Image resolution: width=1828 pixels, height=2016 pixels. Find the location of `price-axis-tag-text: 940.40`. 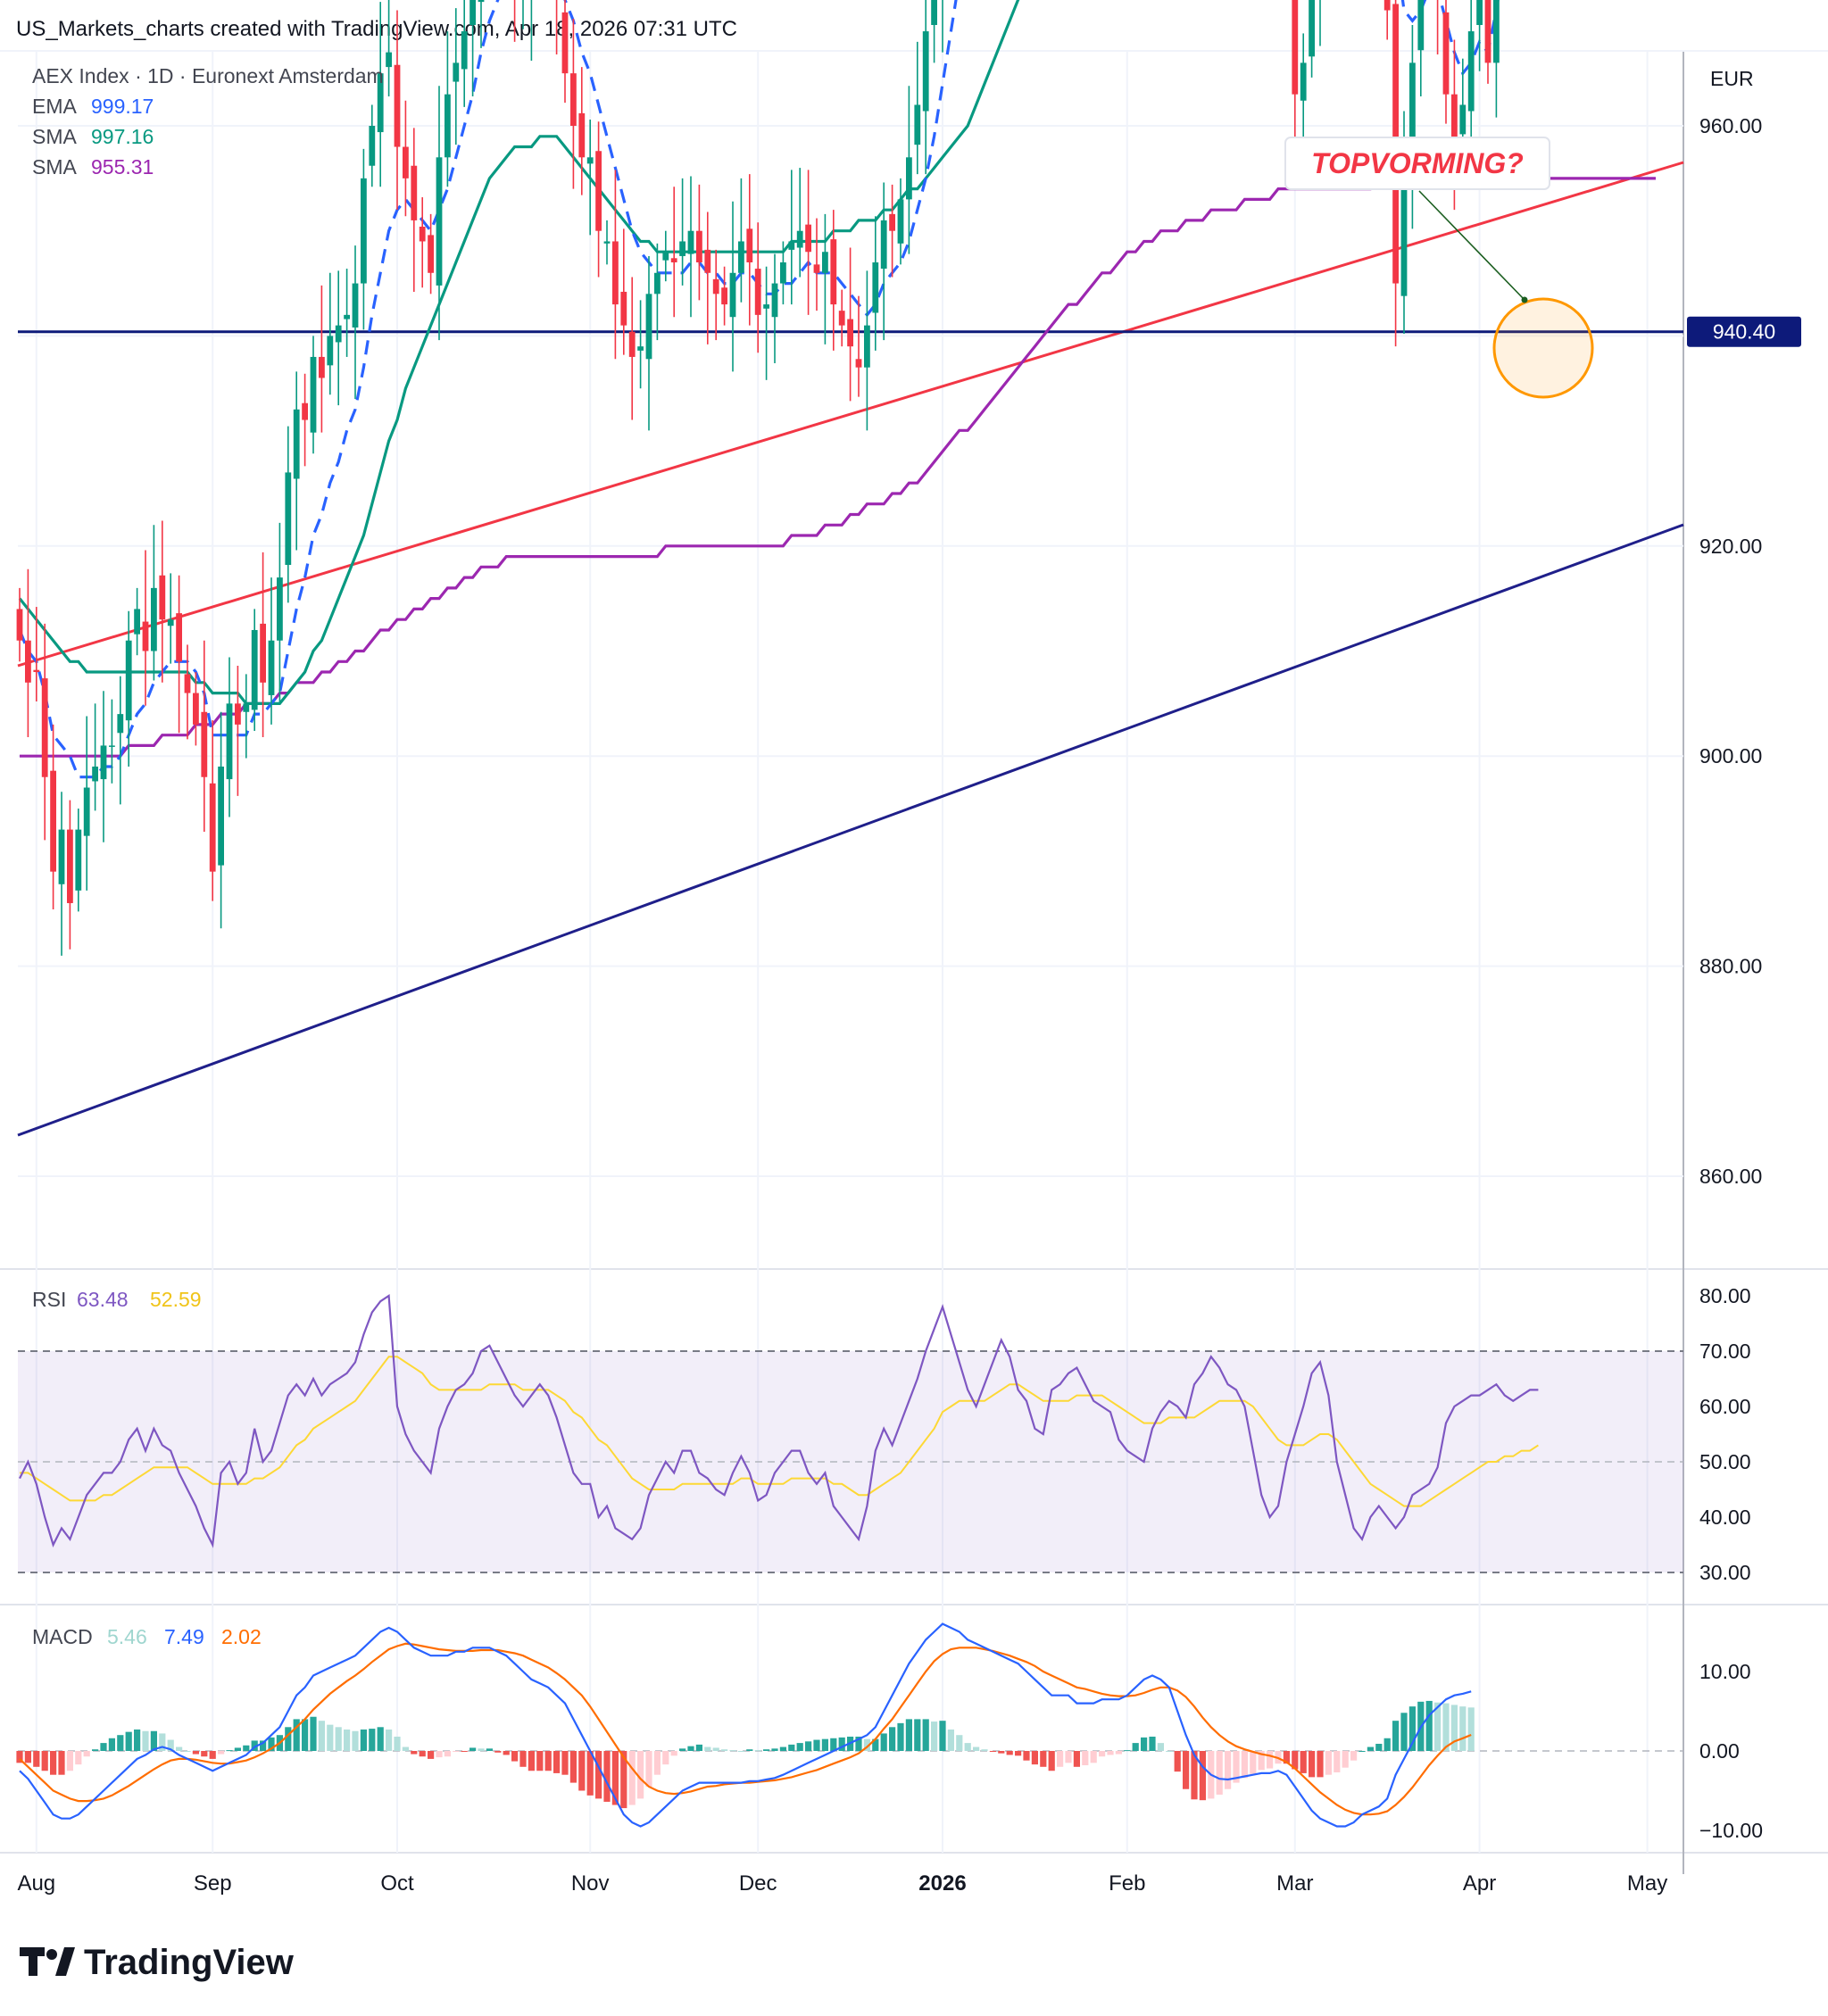

price-axis-tag-text: 940.40 is located at coordinates (1744, 332).